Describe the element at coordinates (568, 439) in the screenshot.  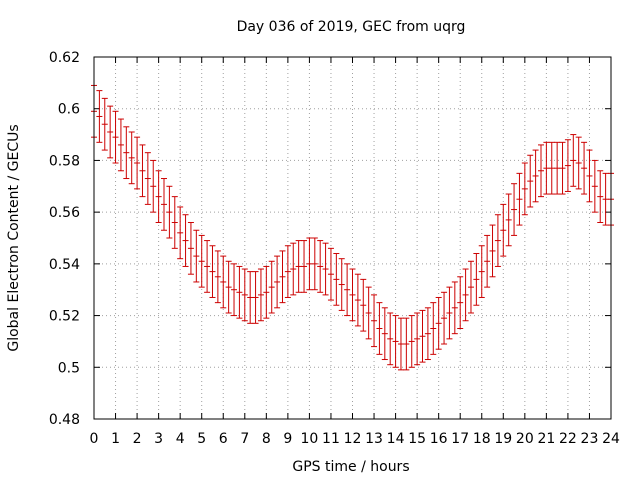
I see `x-tick-label: 22` at that location.